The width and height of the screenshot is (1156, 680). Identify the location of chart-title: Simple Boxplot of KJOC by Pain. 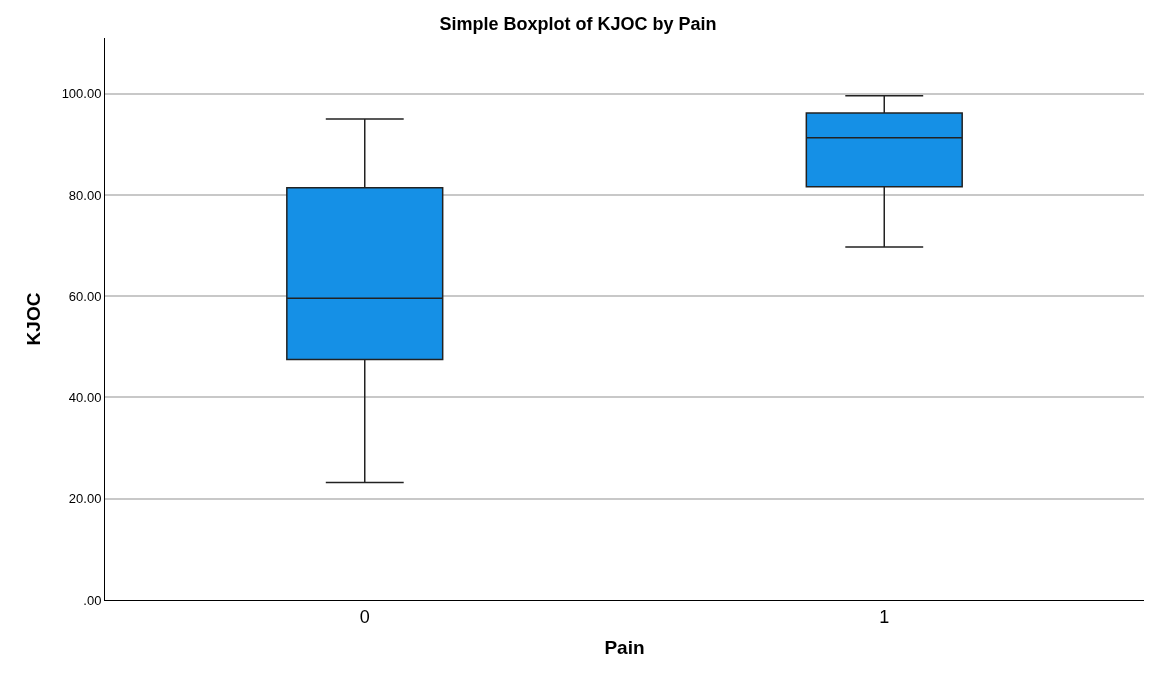
(578, 23).